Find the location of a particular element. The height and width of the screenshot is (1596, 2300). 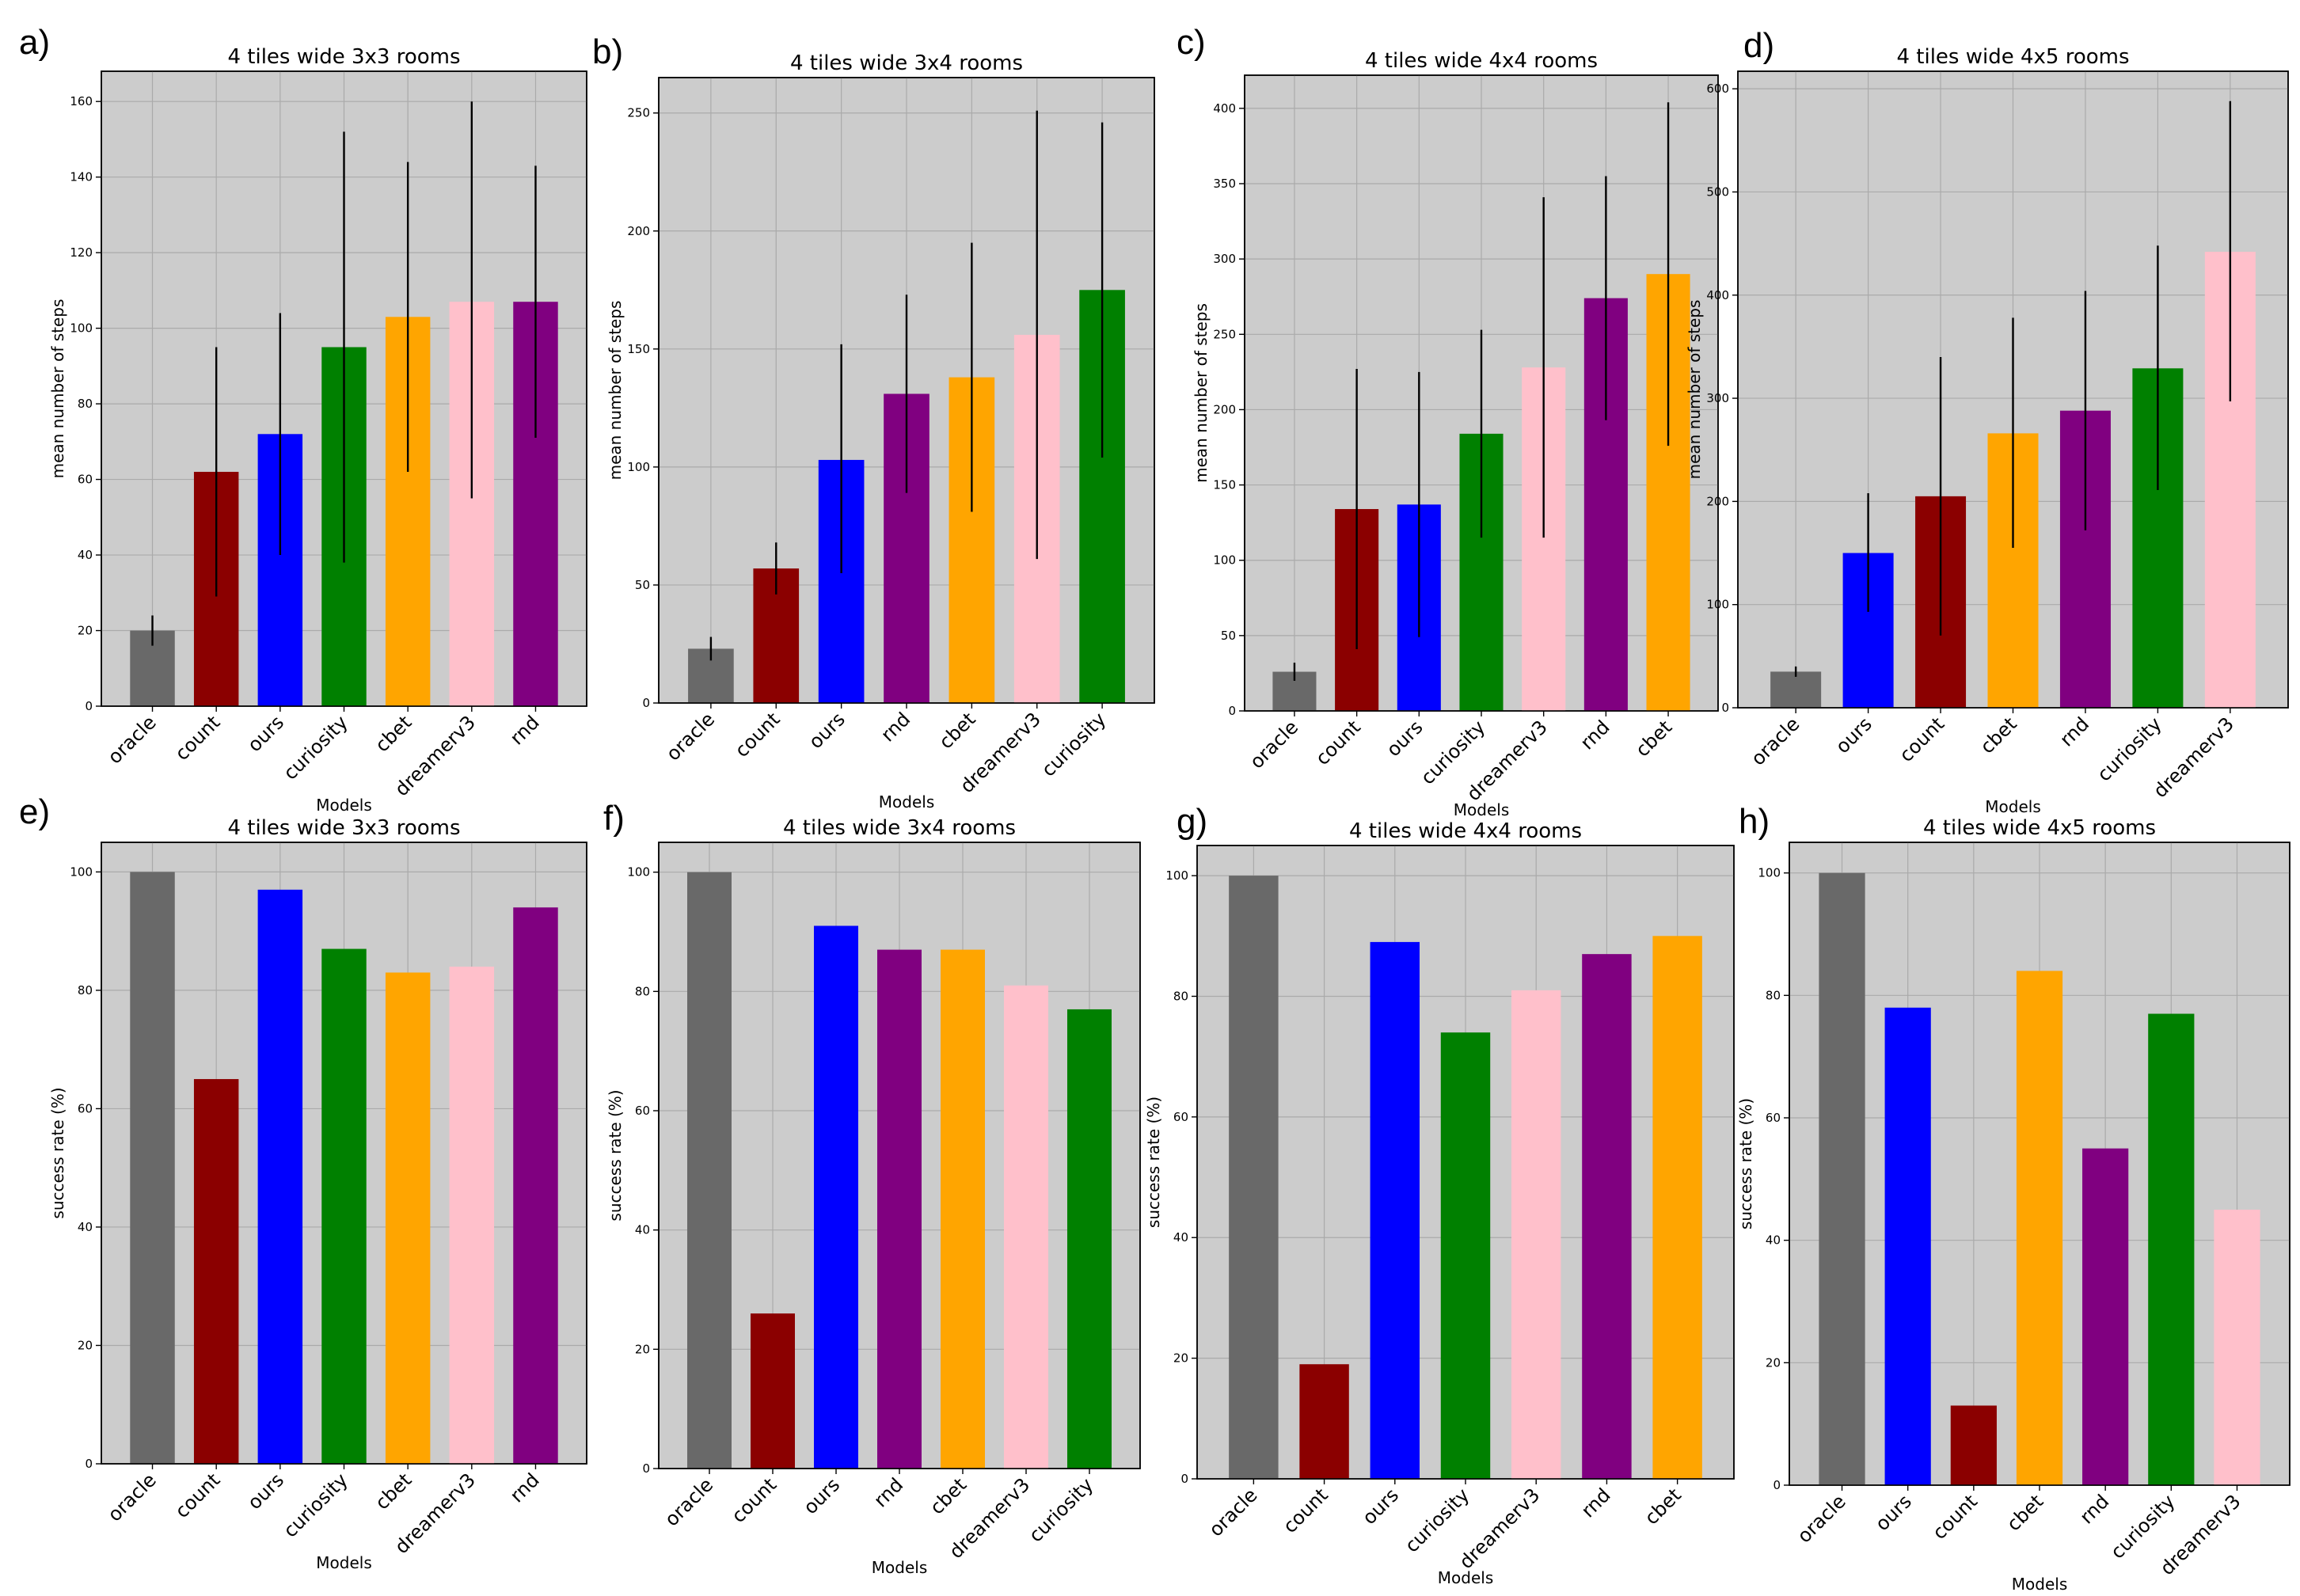

y-tick-label: 350 is located at coordinates (1224, 184).